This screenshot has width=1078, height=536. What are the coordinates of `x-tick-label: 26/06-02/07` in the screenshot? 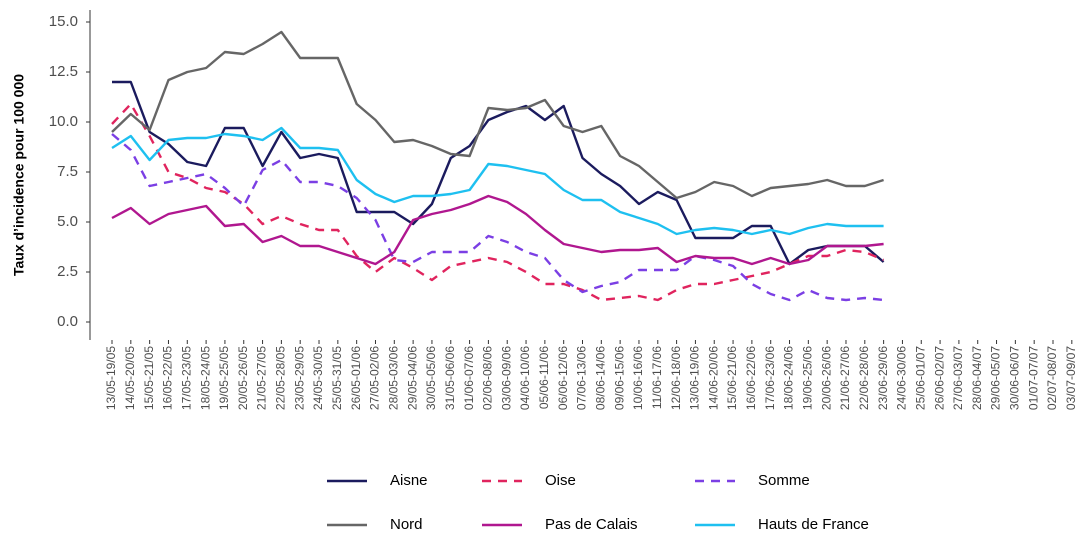 It's located at (939, 378).